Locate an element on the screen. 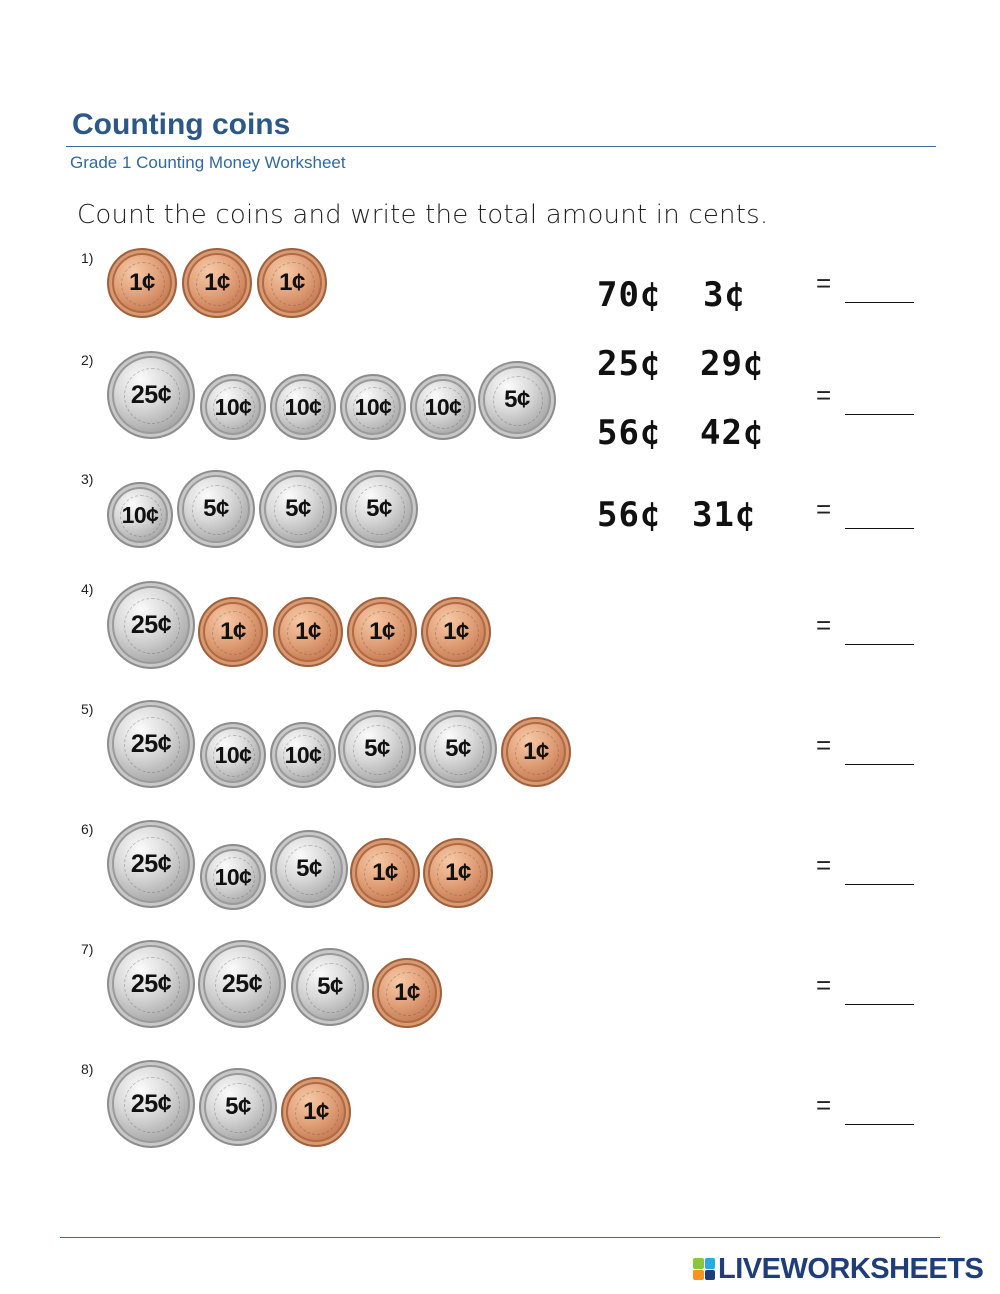  page-subtitle: Grade 1 Counting Money Worksheet is located at coordinates (208, 162).